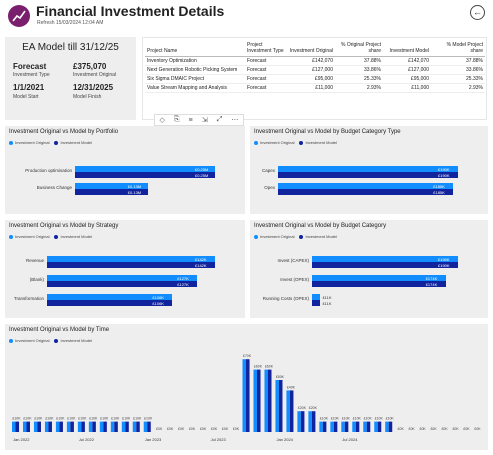 Image resolution: width=493 pixels, height=455 pixels. Describe the element at coordinates (266, 48) in the screenshot. I see `column-header: Project Investment Type` at that location.